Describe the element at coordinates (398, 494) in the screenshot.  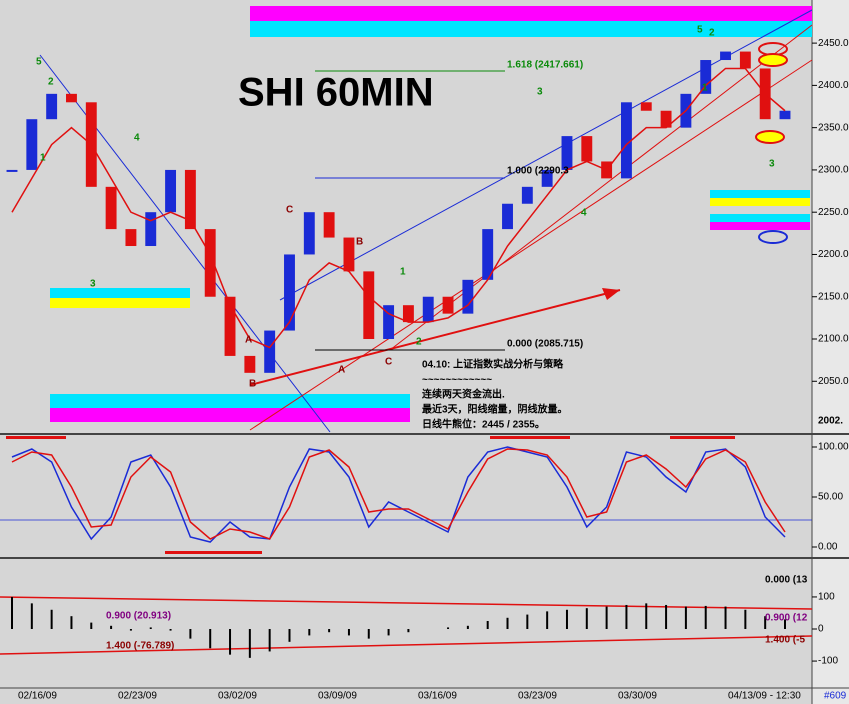
I see `stoch-line` at that location.